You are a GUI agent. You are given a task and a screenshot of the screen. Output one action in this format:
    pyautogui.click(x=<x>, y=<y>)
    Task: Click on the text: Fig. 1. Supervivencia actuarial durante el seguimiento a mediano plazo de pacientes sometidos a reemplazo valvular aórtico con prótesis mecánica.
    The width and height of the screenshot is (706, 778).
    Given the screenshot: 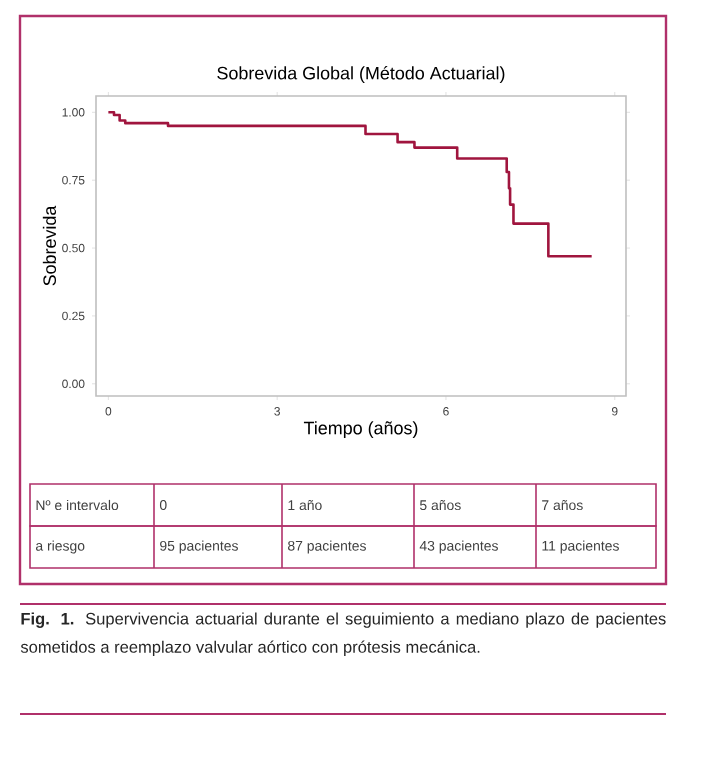 What is the action you would take?
    pyautogui.click(x=343, y=634)
    